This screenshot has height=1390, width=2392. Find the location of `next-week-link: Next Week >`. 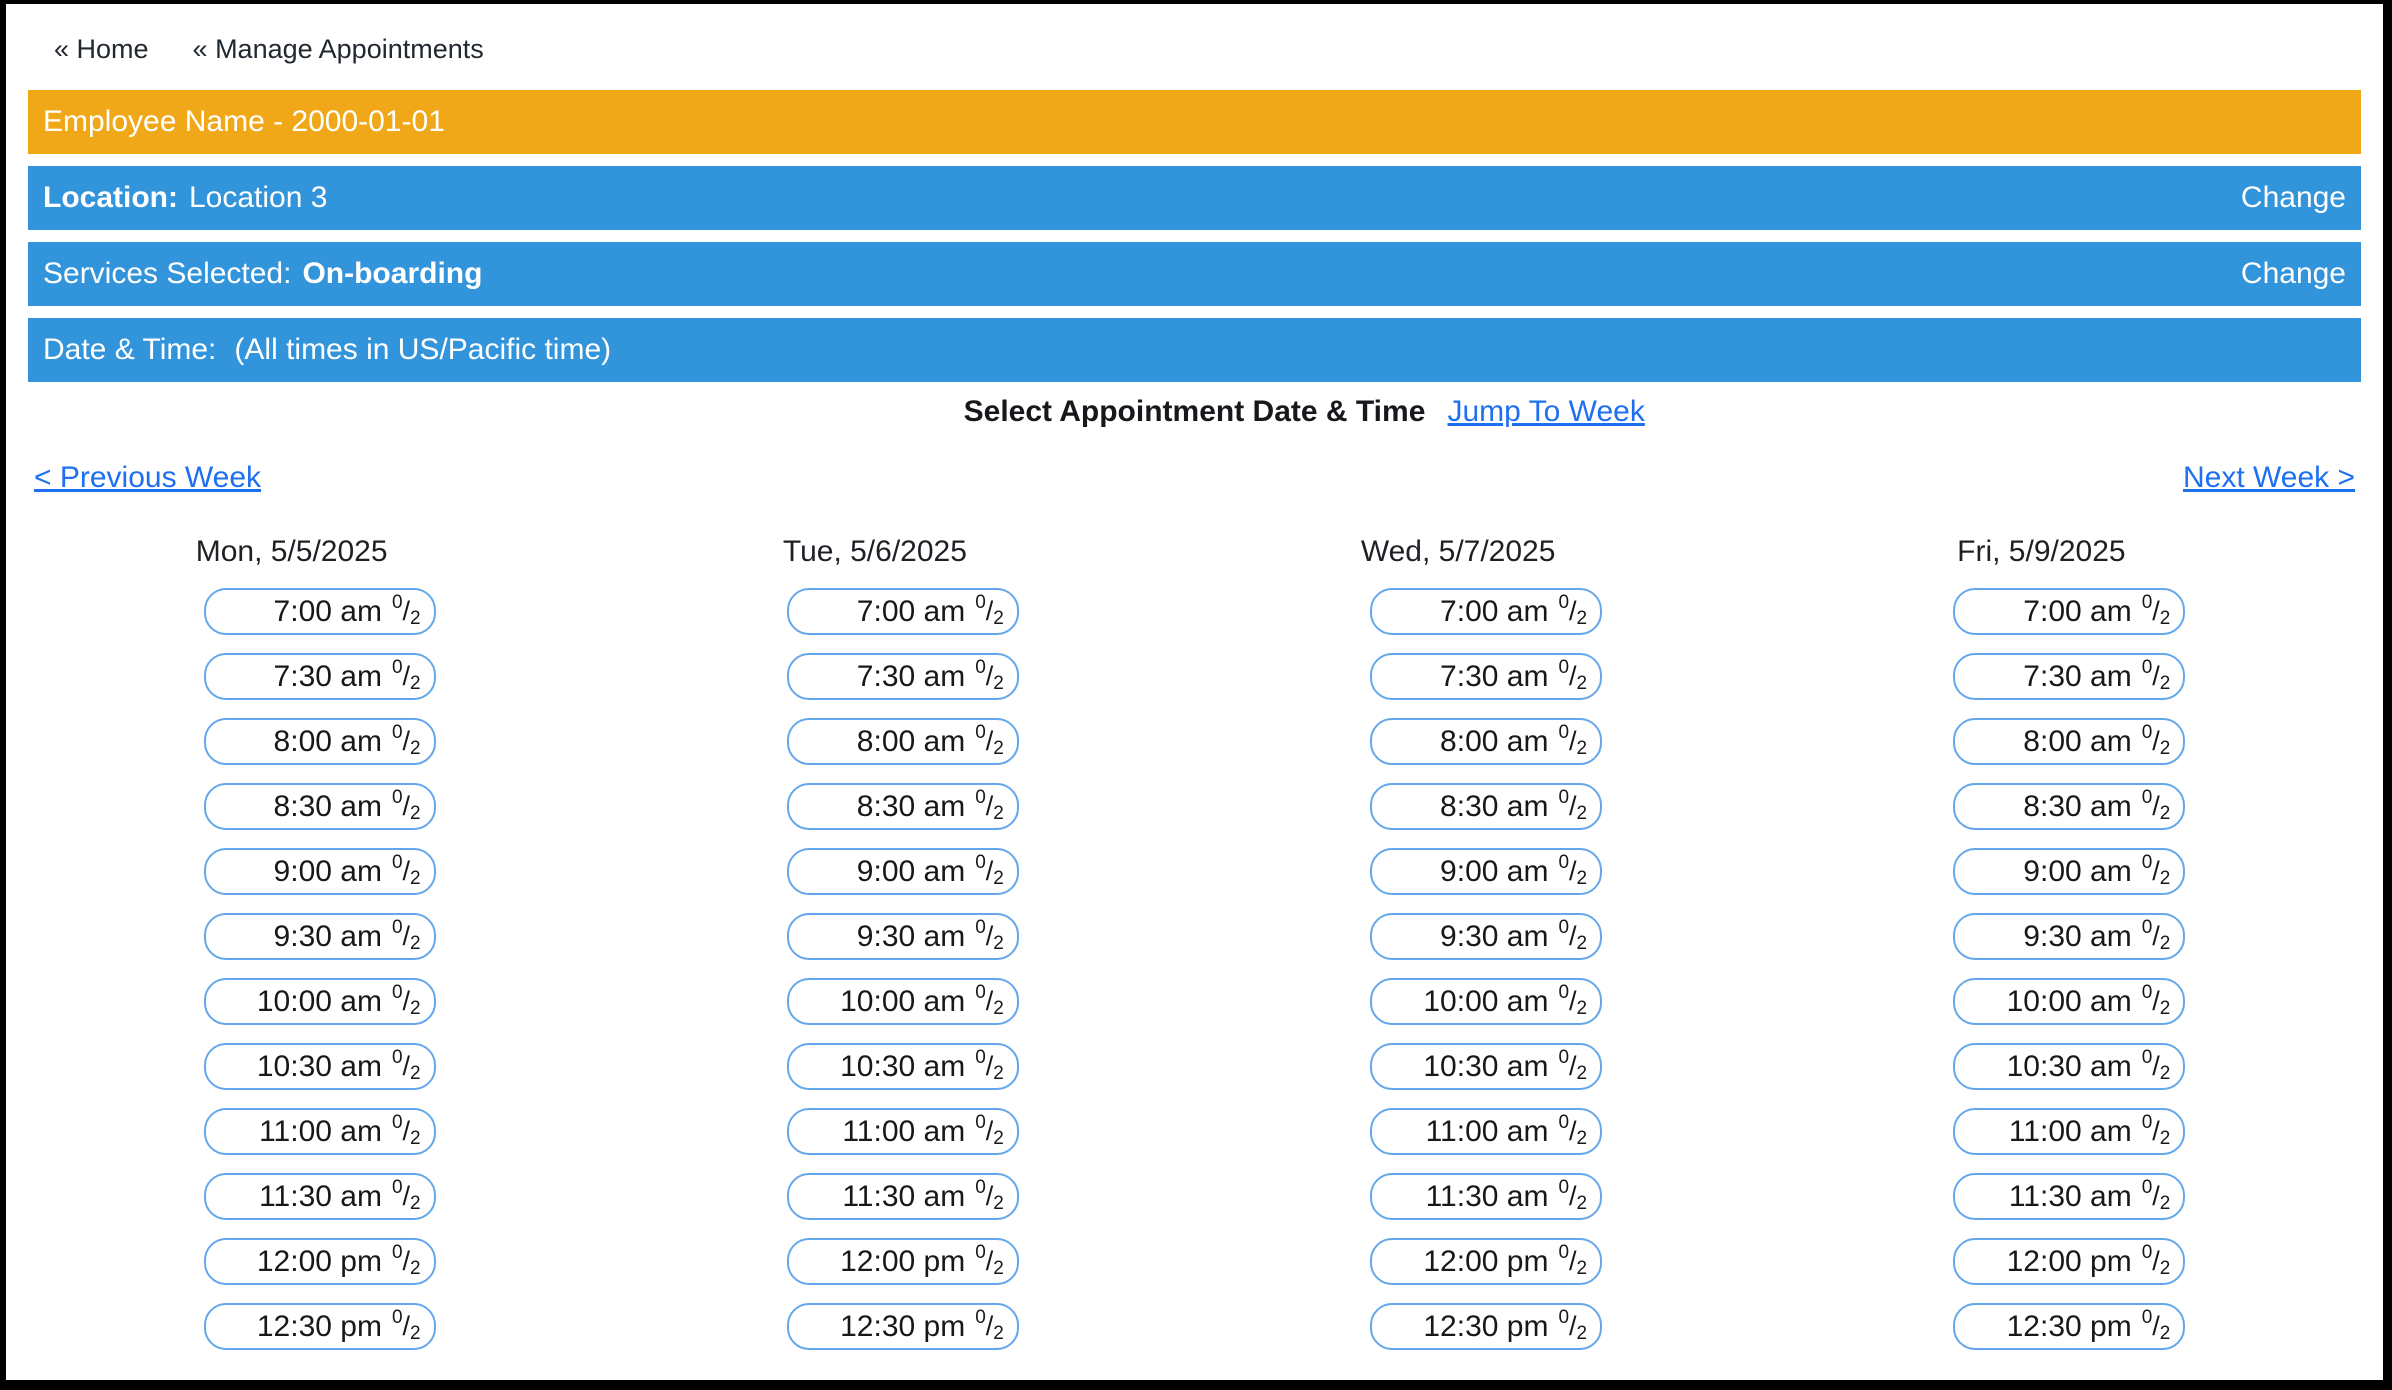

next-week-link: Next Week > is located at coordinates (2268, 477).